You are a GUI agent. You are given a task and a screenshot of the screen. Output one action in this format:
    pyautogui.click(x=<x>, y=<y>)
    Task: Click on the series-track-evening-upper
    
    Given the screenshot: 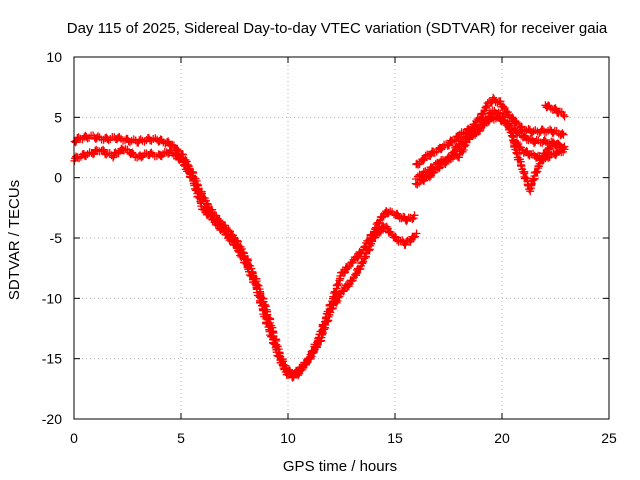 What is the action you would take?
    pyautogui.click(x=490, y=131)
    